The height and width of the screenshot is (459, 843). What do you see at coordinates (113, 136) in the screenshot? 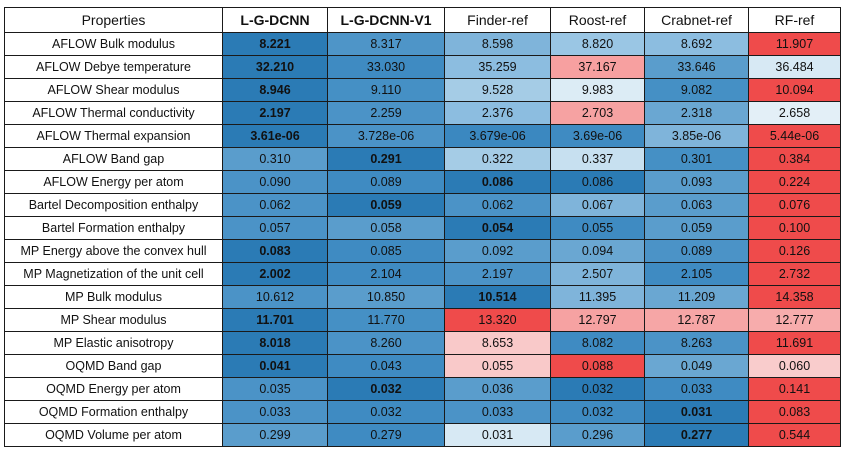
I see `property-name-cell: AFLOW Thermal expansion` at bounding box center [113, 136].